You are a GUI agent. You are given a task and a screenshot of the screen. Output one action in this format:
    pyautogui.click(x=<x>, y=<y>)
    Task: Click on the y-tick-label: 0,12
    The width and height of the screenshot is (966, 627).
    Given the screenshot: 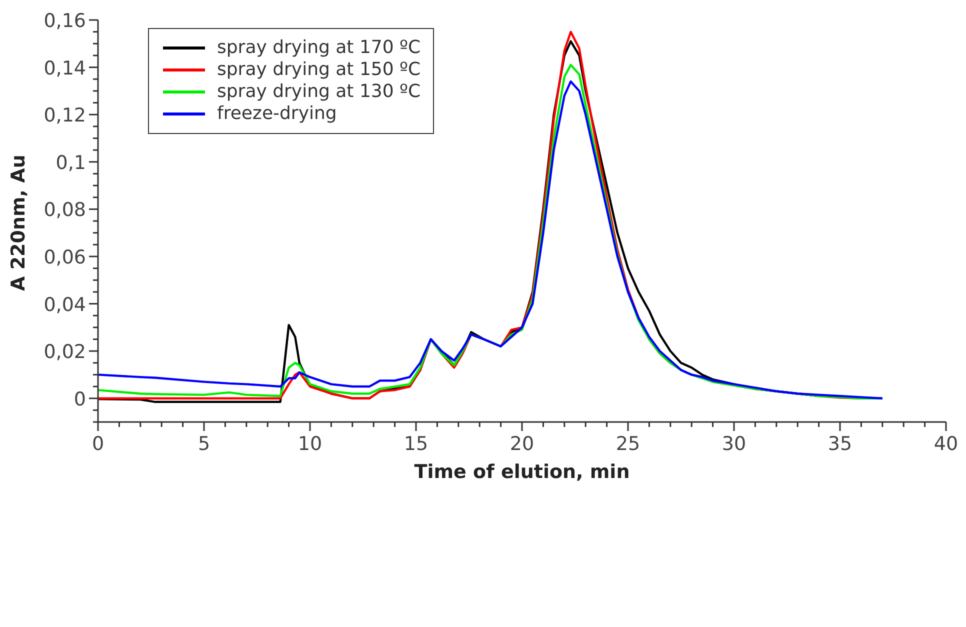 What is the action you would take?
    pyautogui.click(x=65, y=115)
    